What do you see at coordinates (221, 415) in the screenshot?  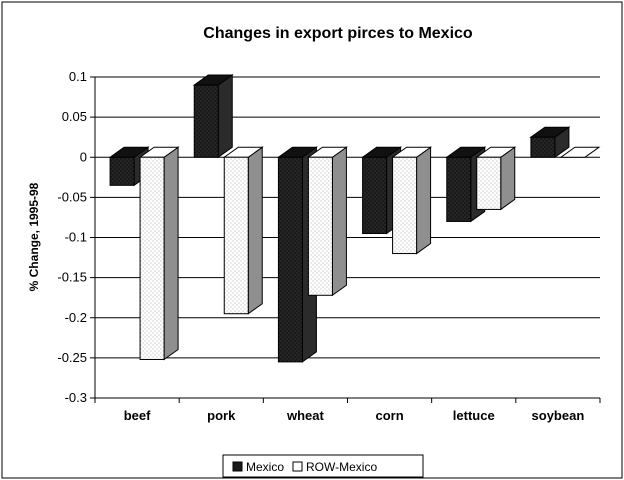 I see `category-label: pork` at bounding box center [221, 415].